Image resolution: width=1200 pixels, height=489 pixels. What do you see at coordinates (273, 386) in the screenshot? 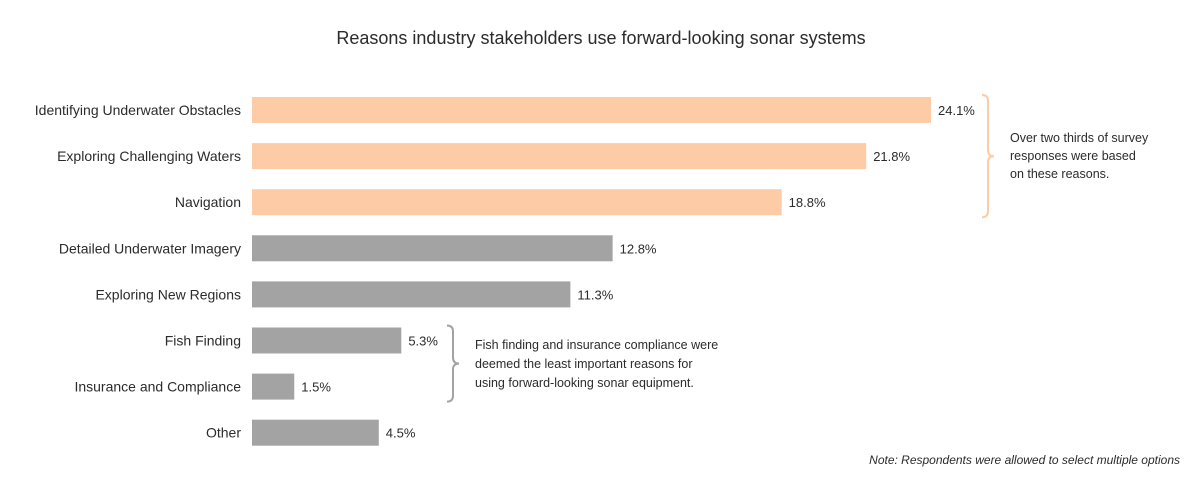
I see `bar-insurance-and-compliance` at bounding box center [273, 386].